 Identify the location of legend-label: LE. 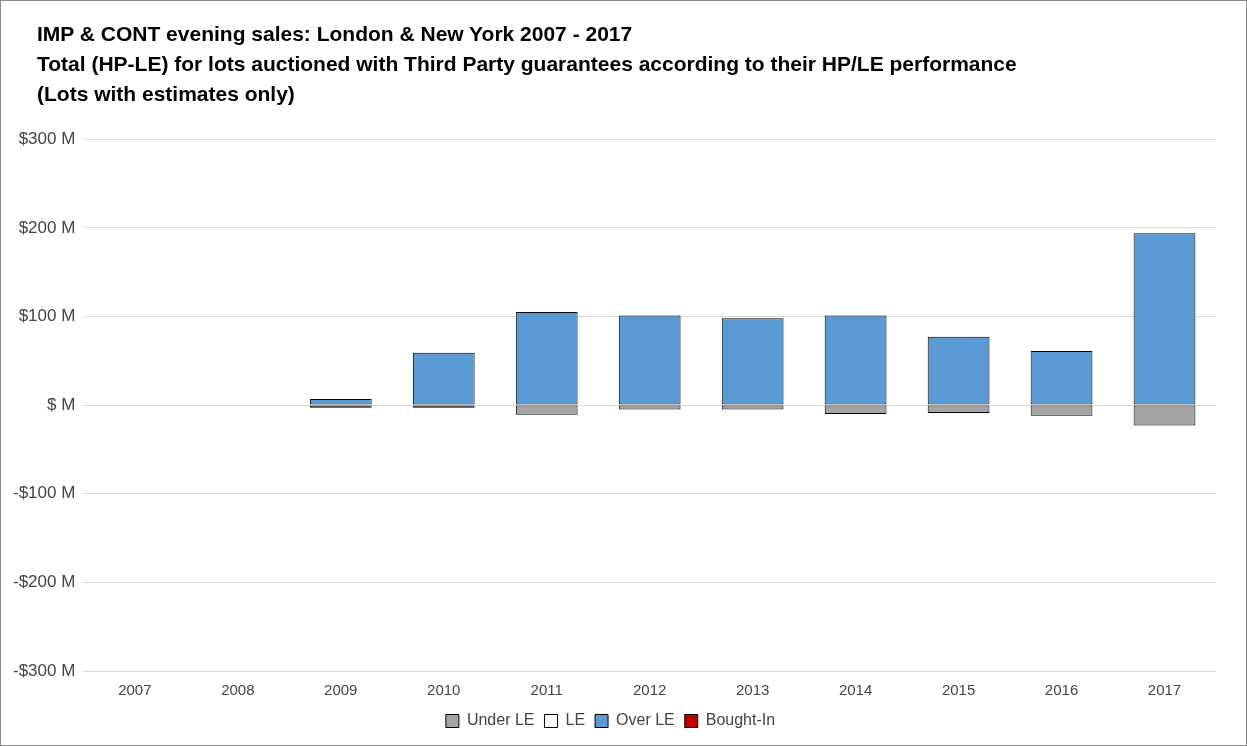
(575, 720).